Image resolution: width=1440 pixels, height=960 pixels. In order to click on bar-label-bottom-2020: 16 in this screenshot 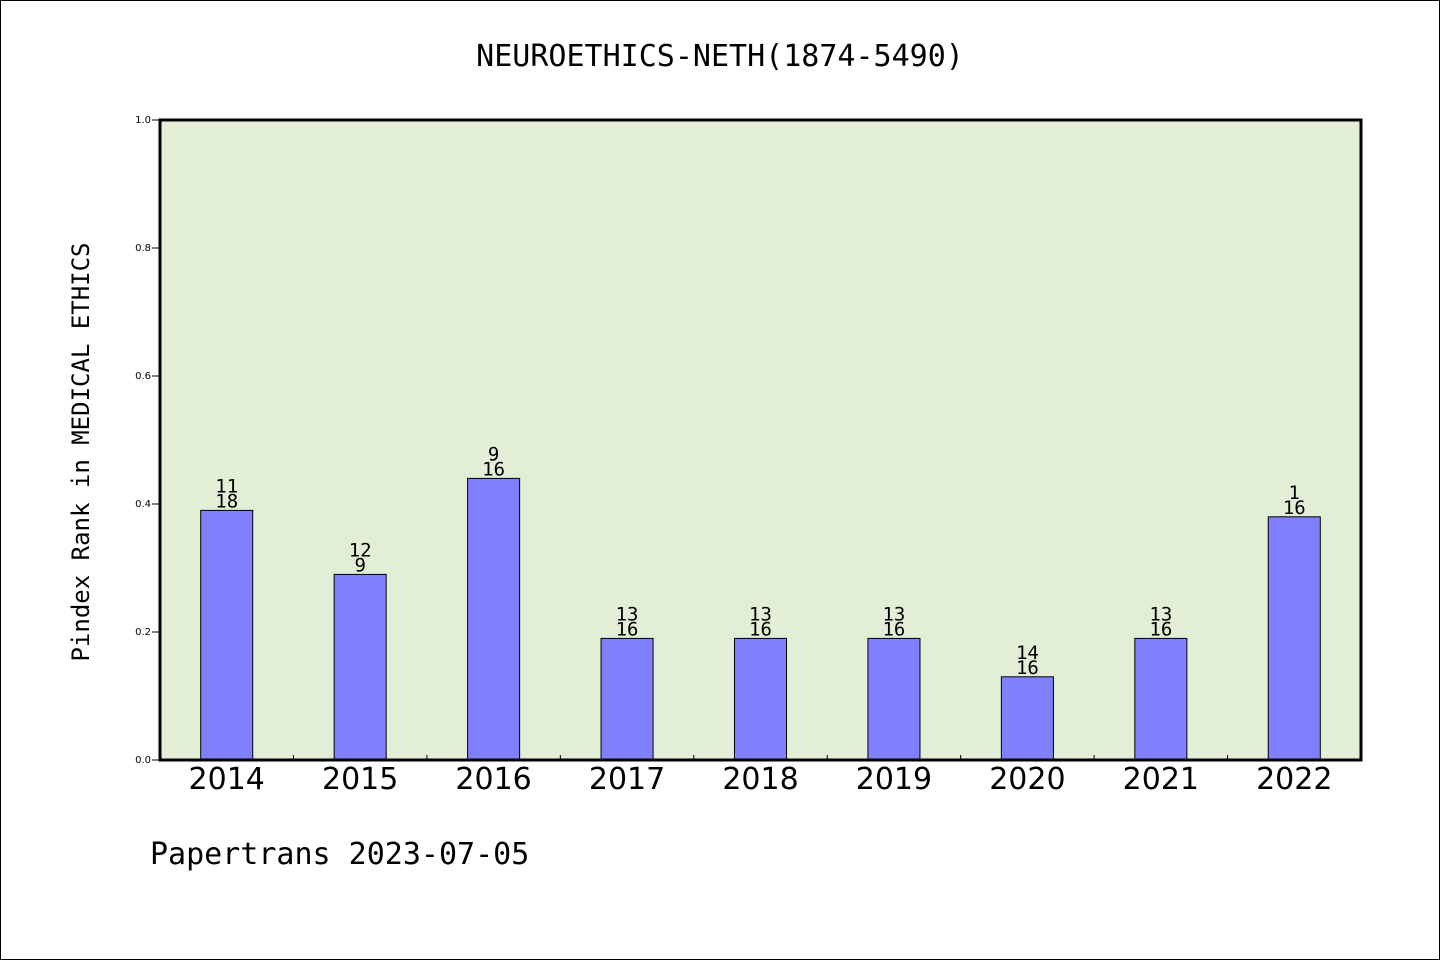, I will do `click(1027, 668)`.